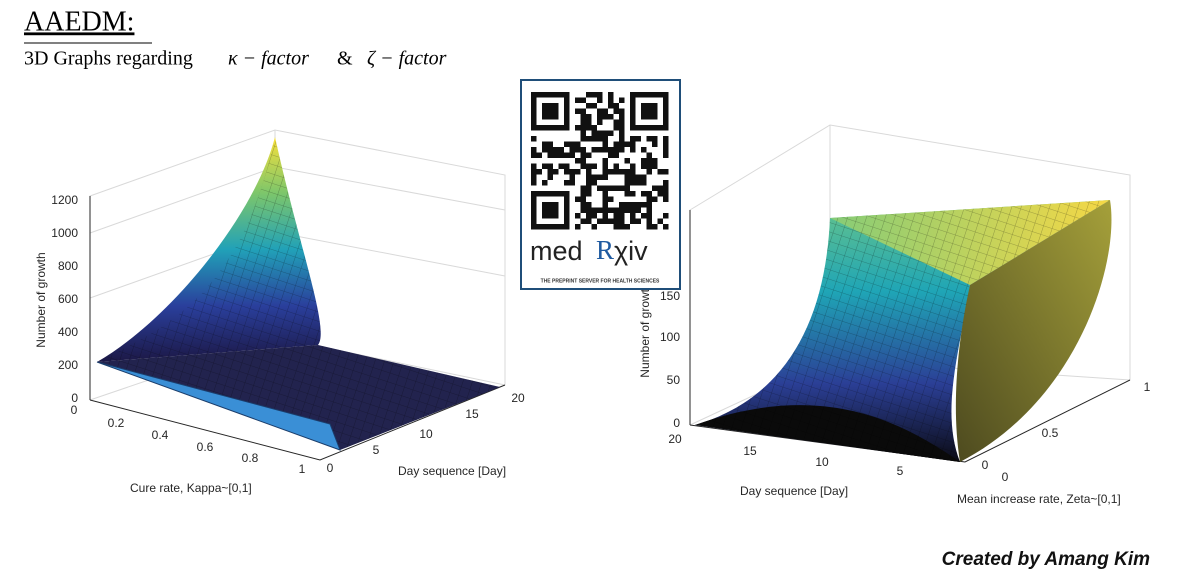 This screenshot has width=1185, height=587. Describe the element at coordinates (41, 299) in the screenshot. I see `left-z-label: Number of growth` at that location.